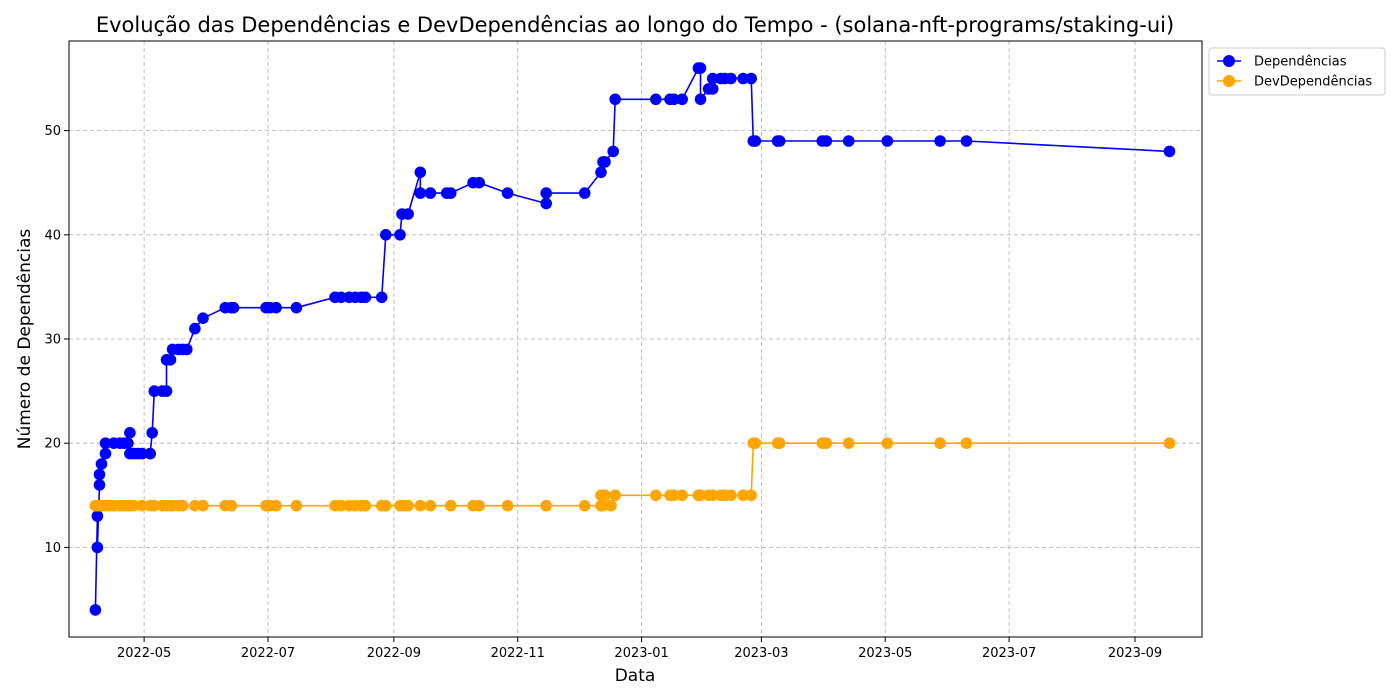 The height and width of the screenshot is (700, 1400). Describe the element at coordinates (394, 653) in the screenshot. I see `x-tick-label: 2022-09` at that location.